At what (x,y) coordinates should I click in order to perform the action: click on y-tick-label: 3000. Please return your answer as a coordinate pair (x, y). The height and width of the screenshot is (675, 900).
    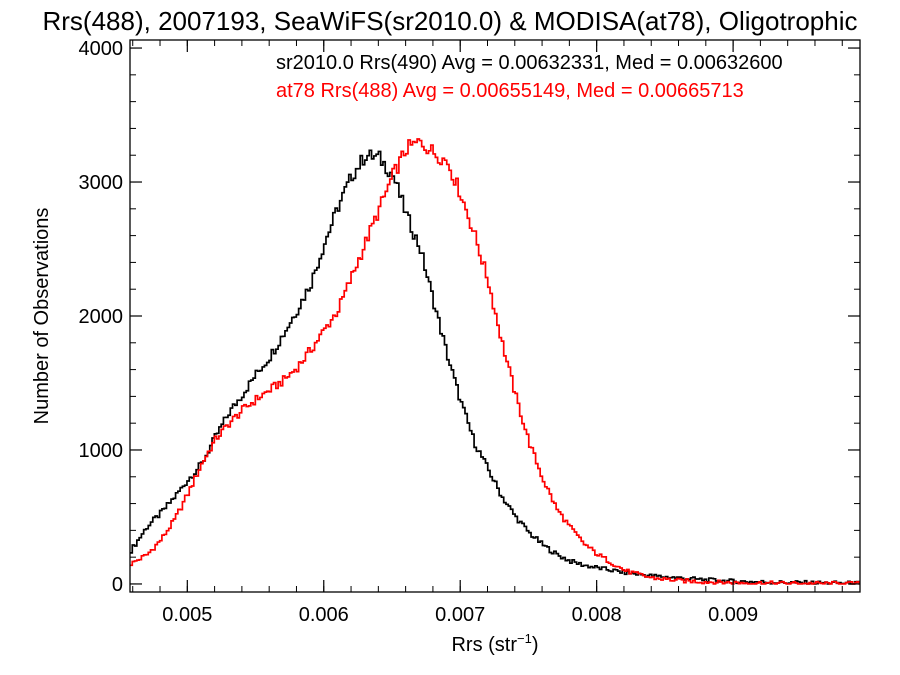
    Looking at the image, I should click on (101, 183).